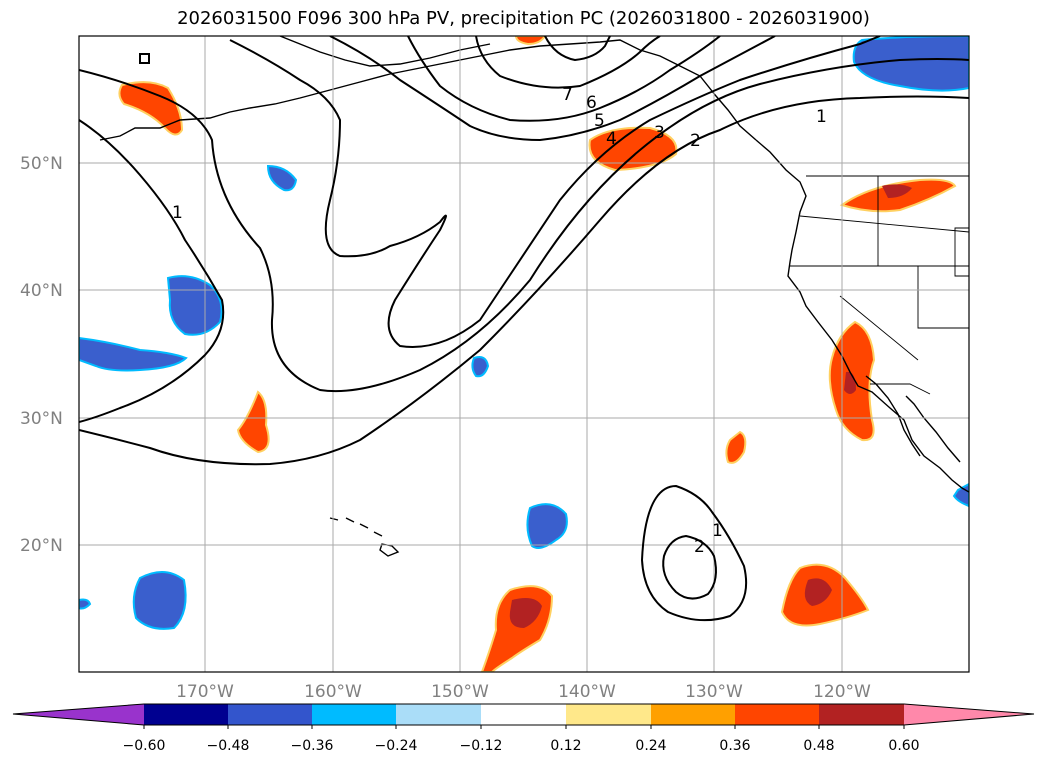  What do you see at coordinates (714, 692) in the screenshot?
I see `lon-label-130w: 130°W` at bounding box center [714, 692].